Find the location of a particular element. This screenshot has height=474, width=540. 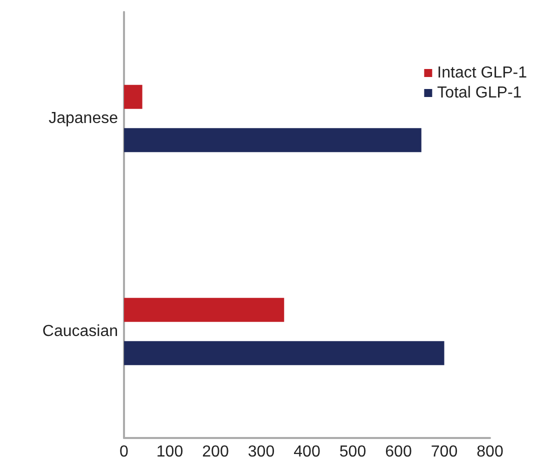

x-tick-label: 300 is located at coordinates (261, 452).